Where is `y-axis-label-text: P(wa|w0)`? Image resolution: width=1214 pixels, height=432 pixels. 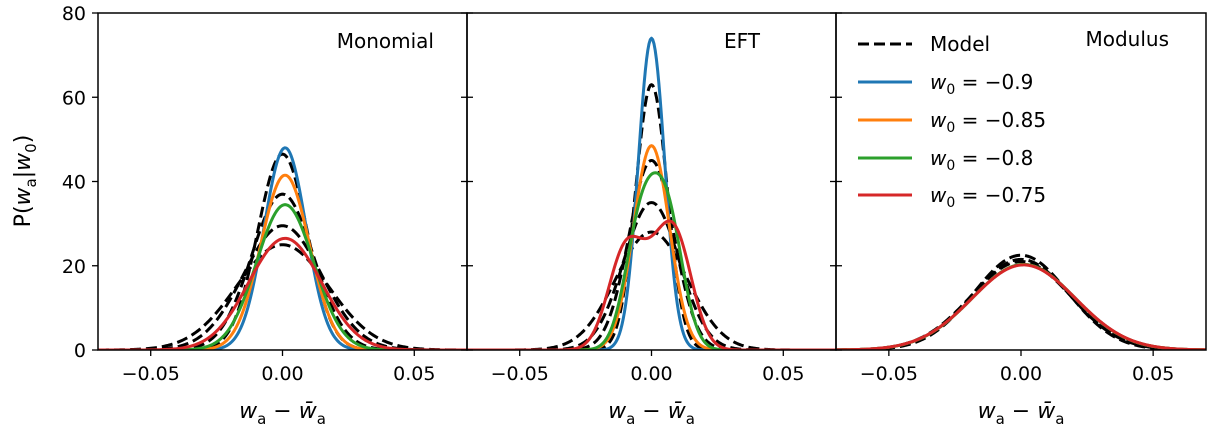
y-axis-label-text: P(wa|w0) is located at coordinates (25, 181).